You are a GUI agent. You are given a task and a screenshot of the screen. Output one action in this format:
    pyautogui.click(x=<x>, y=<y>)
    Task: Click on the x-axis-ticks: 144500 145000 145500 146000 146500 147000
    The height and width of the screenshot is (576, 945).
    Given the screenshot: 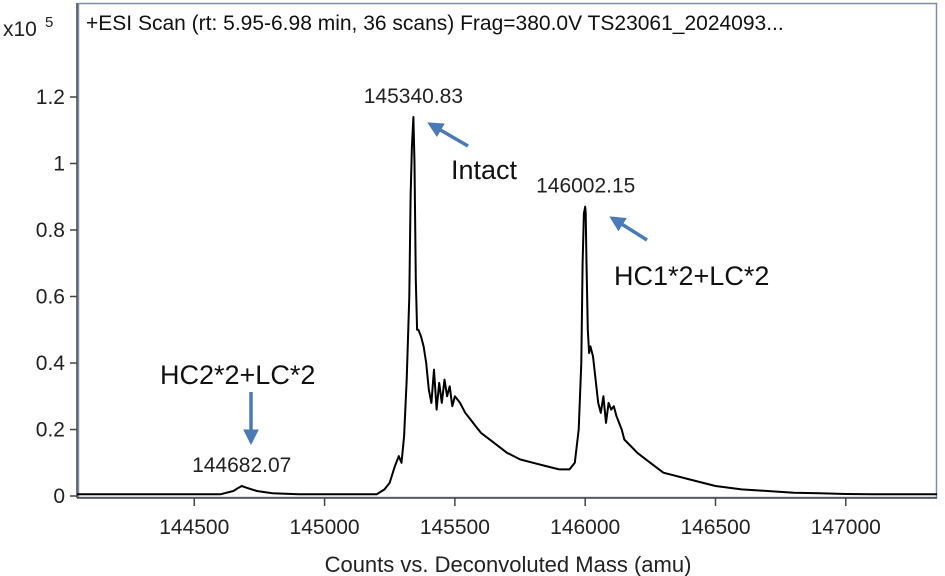 What is the action you would take?
    pyautogui.click(x=520, y=518)
    